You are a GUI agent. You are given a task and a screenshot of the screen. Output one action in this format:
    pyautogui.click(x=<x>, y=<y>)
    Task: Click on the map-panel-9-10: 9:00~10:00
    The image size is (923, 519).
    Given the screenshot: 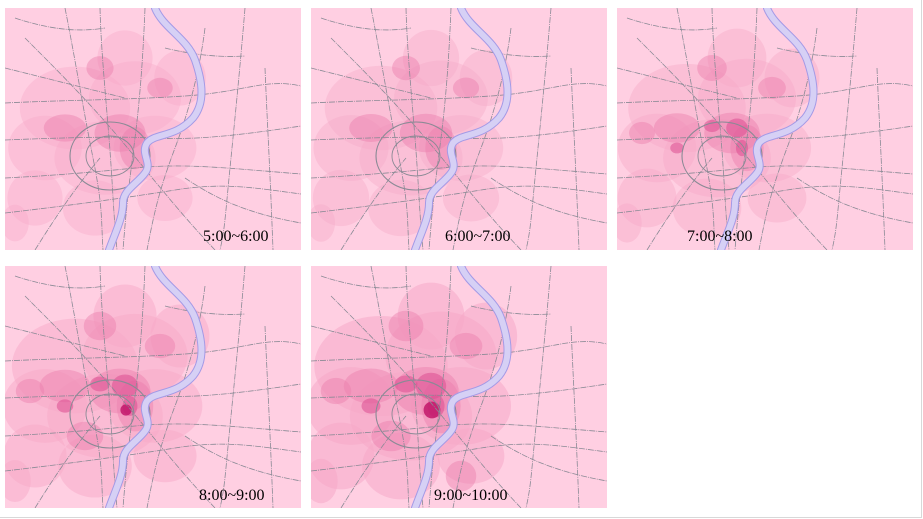 What is the action you would take?
    pyautogui.click(x=459, y=387)
    